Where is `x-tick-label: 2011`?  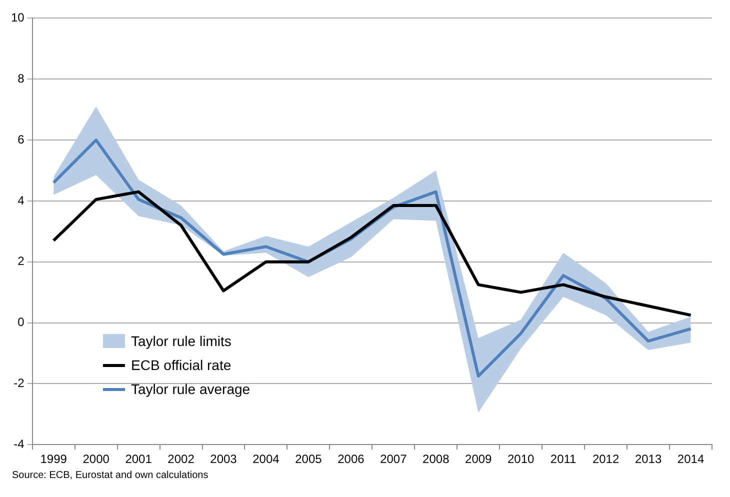 x-tick-label: 2011 is located at coordinates (563, 459).